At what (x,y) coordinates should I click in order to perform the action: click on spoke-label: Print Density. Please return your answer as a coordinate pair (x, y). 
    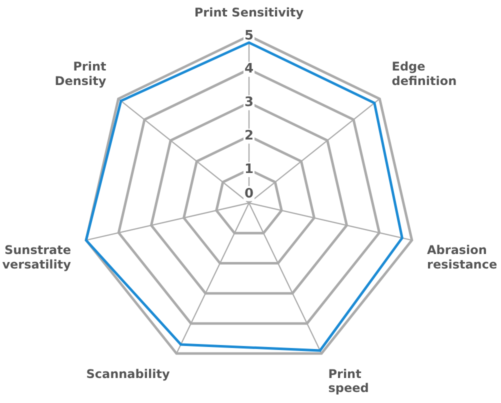
    Looking at the image, I should click on (80, 74).